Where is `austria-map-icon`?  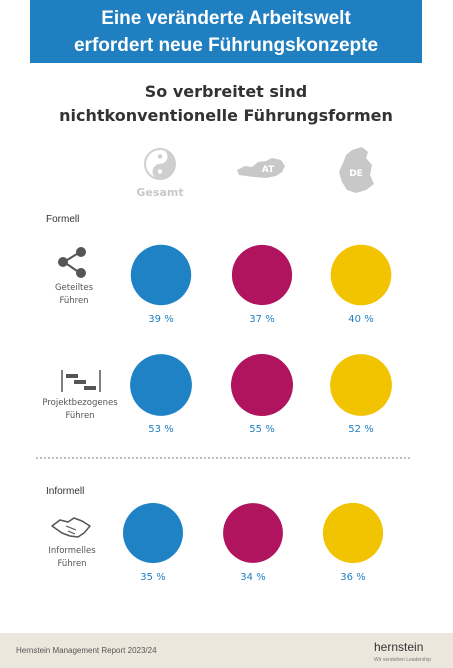
austria-map-icon is located at coordinates (261, 168).